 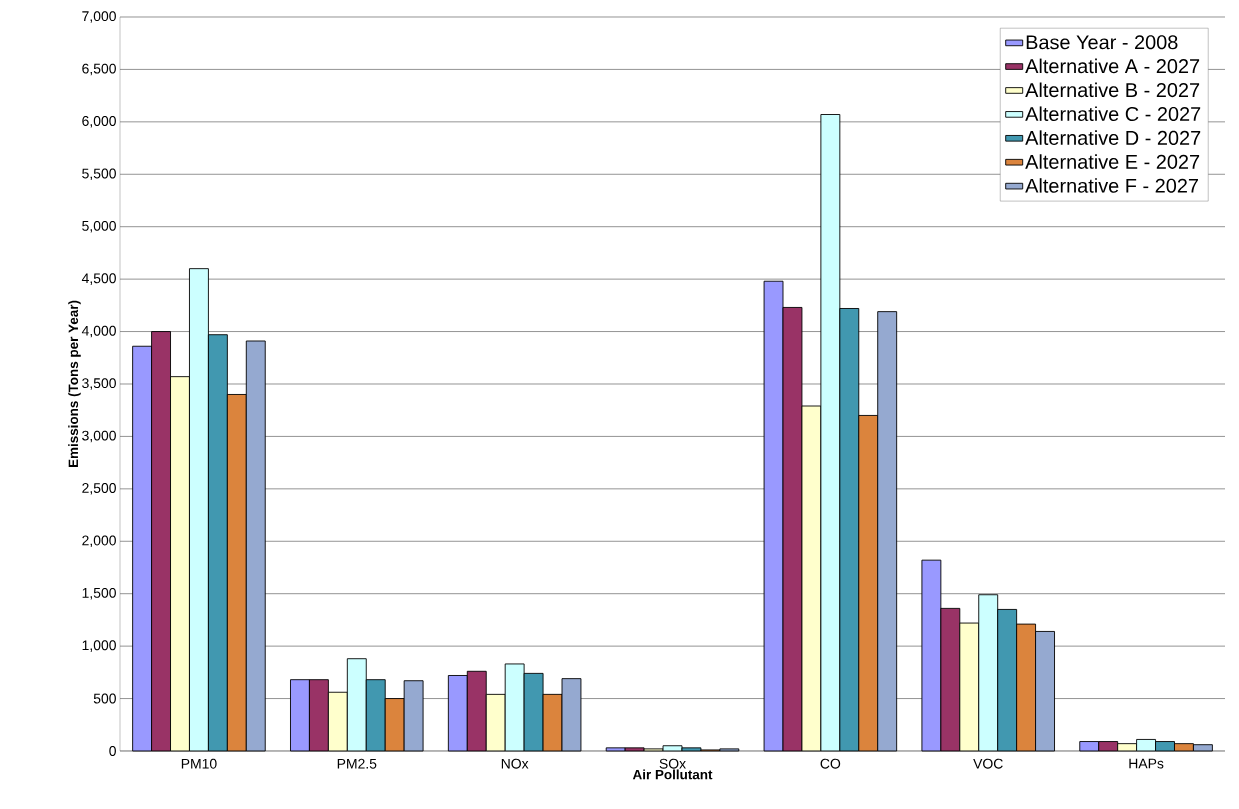 I want to click on legend-label: Alternative B - 2027, so click(x=1112, y=90).